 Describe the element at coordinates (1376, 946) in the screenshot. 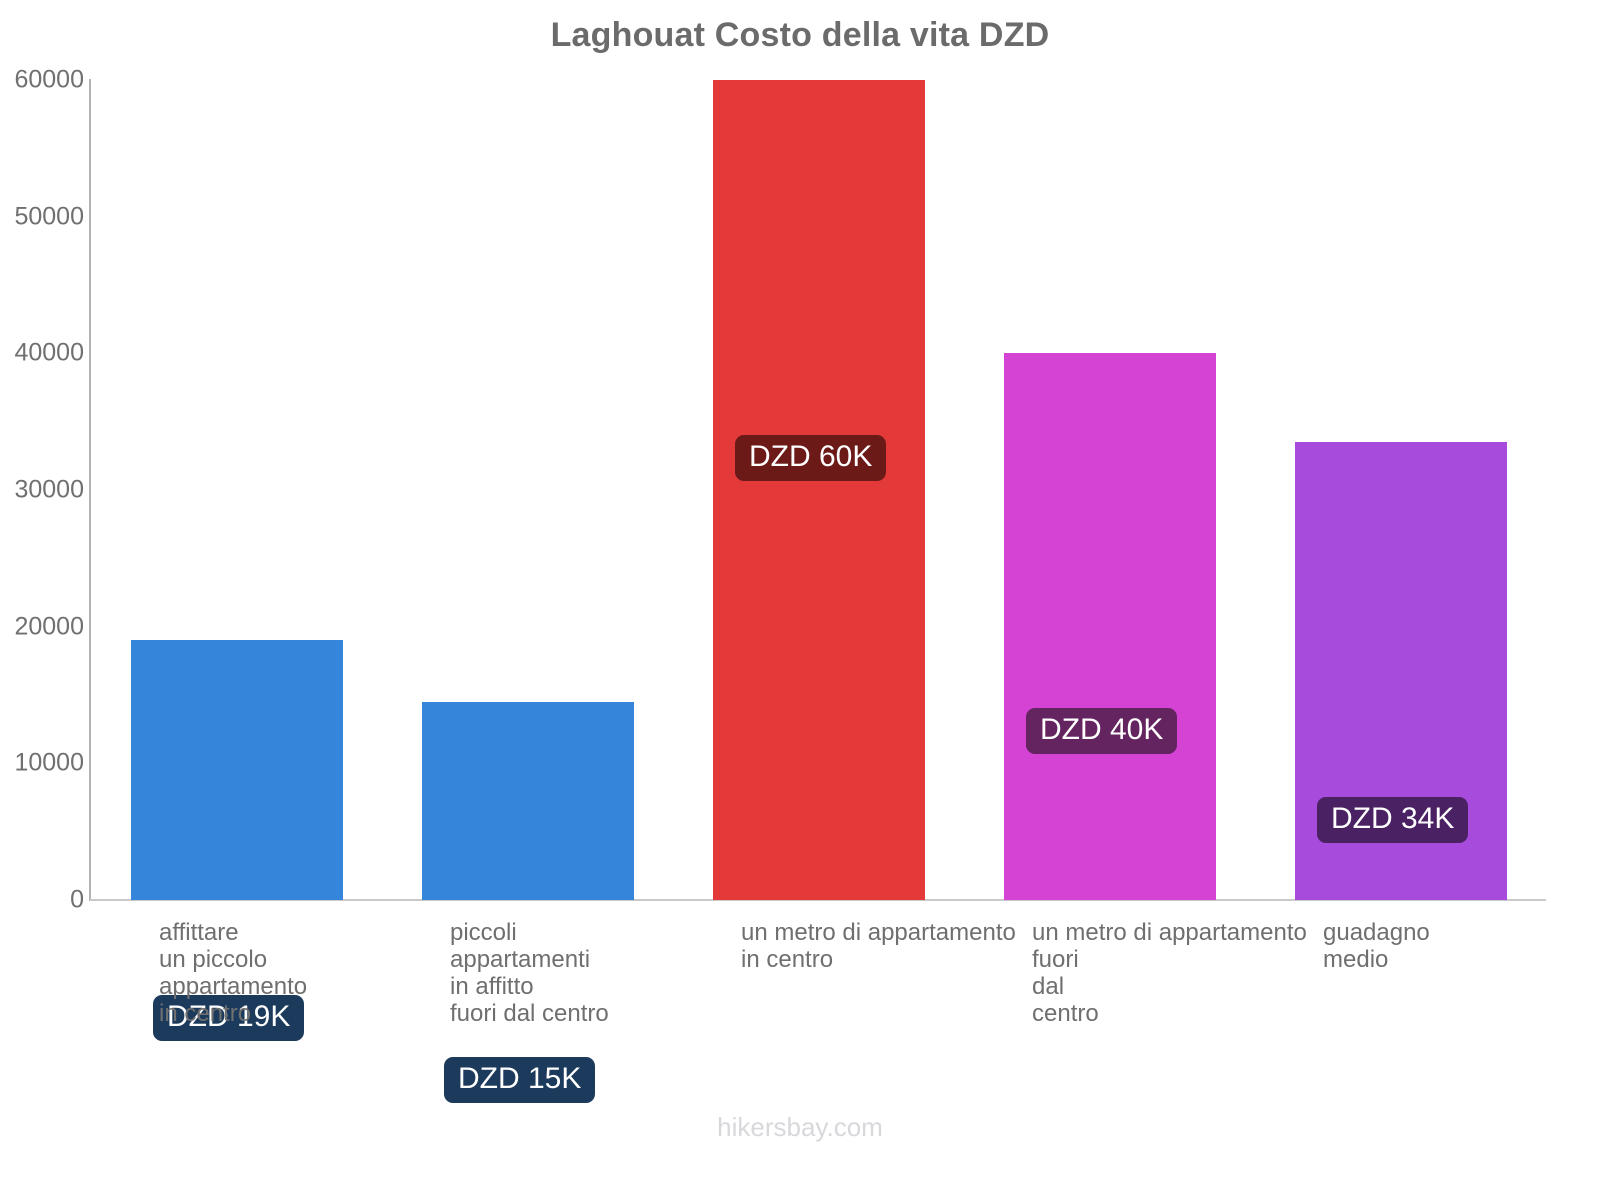

I see `x-axis-category-label: guadagno medio` at that location.